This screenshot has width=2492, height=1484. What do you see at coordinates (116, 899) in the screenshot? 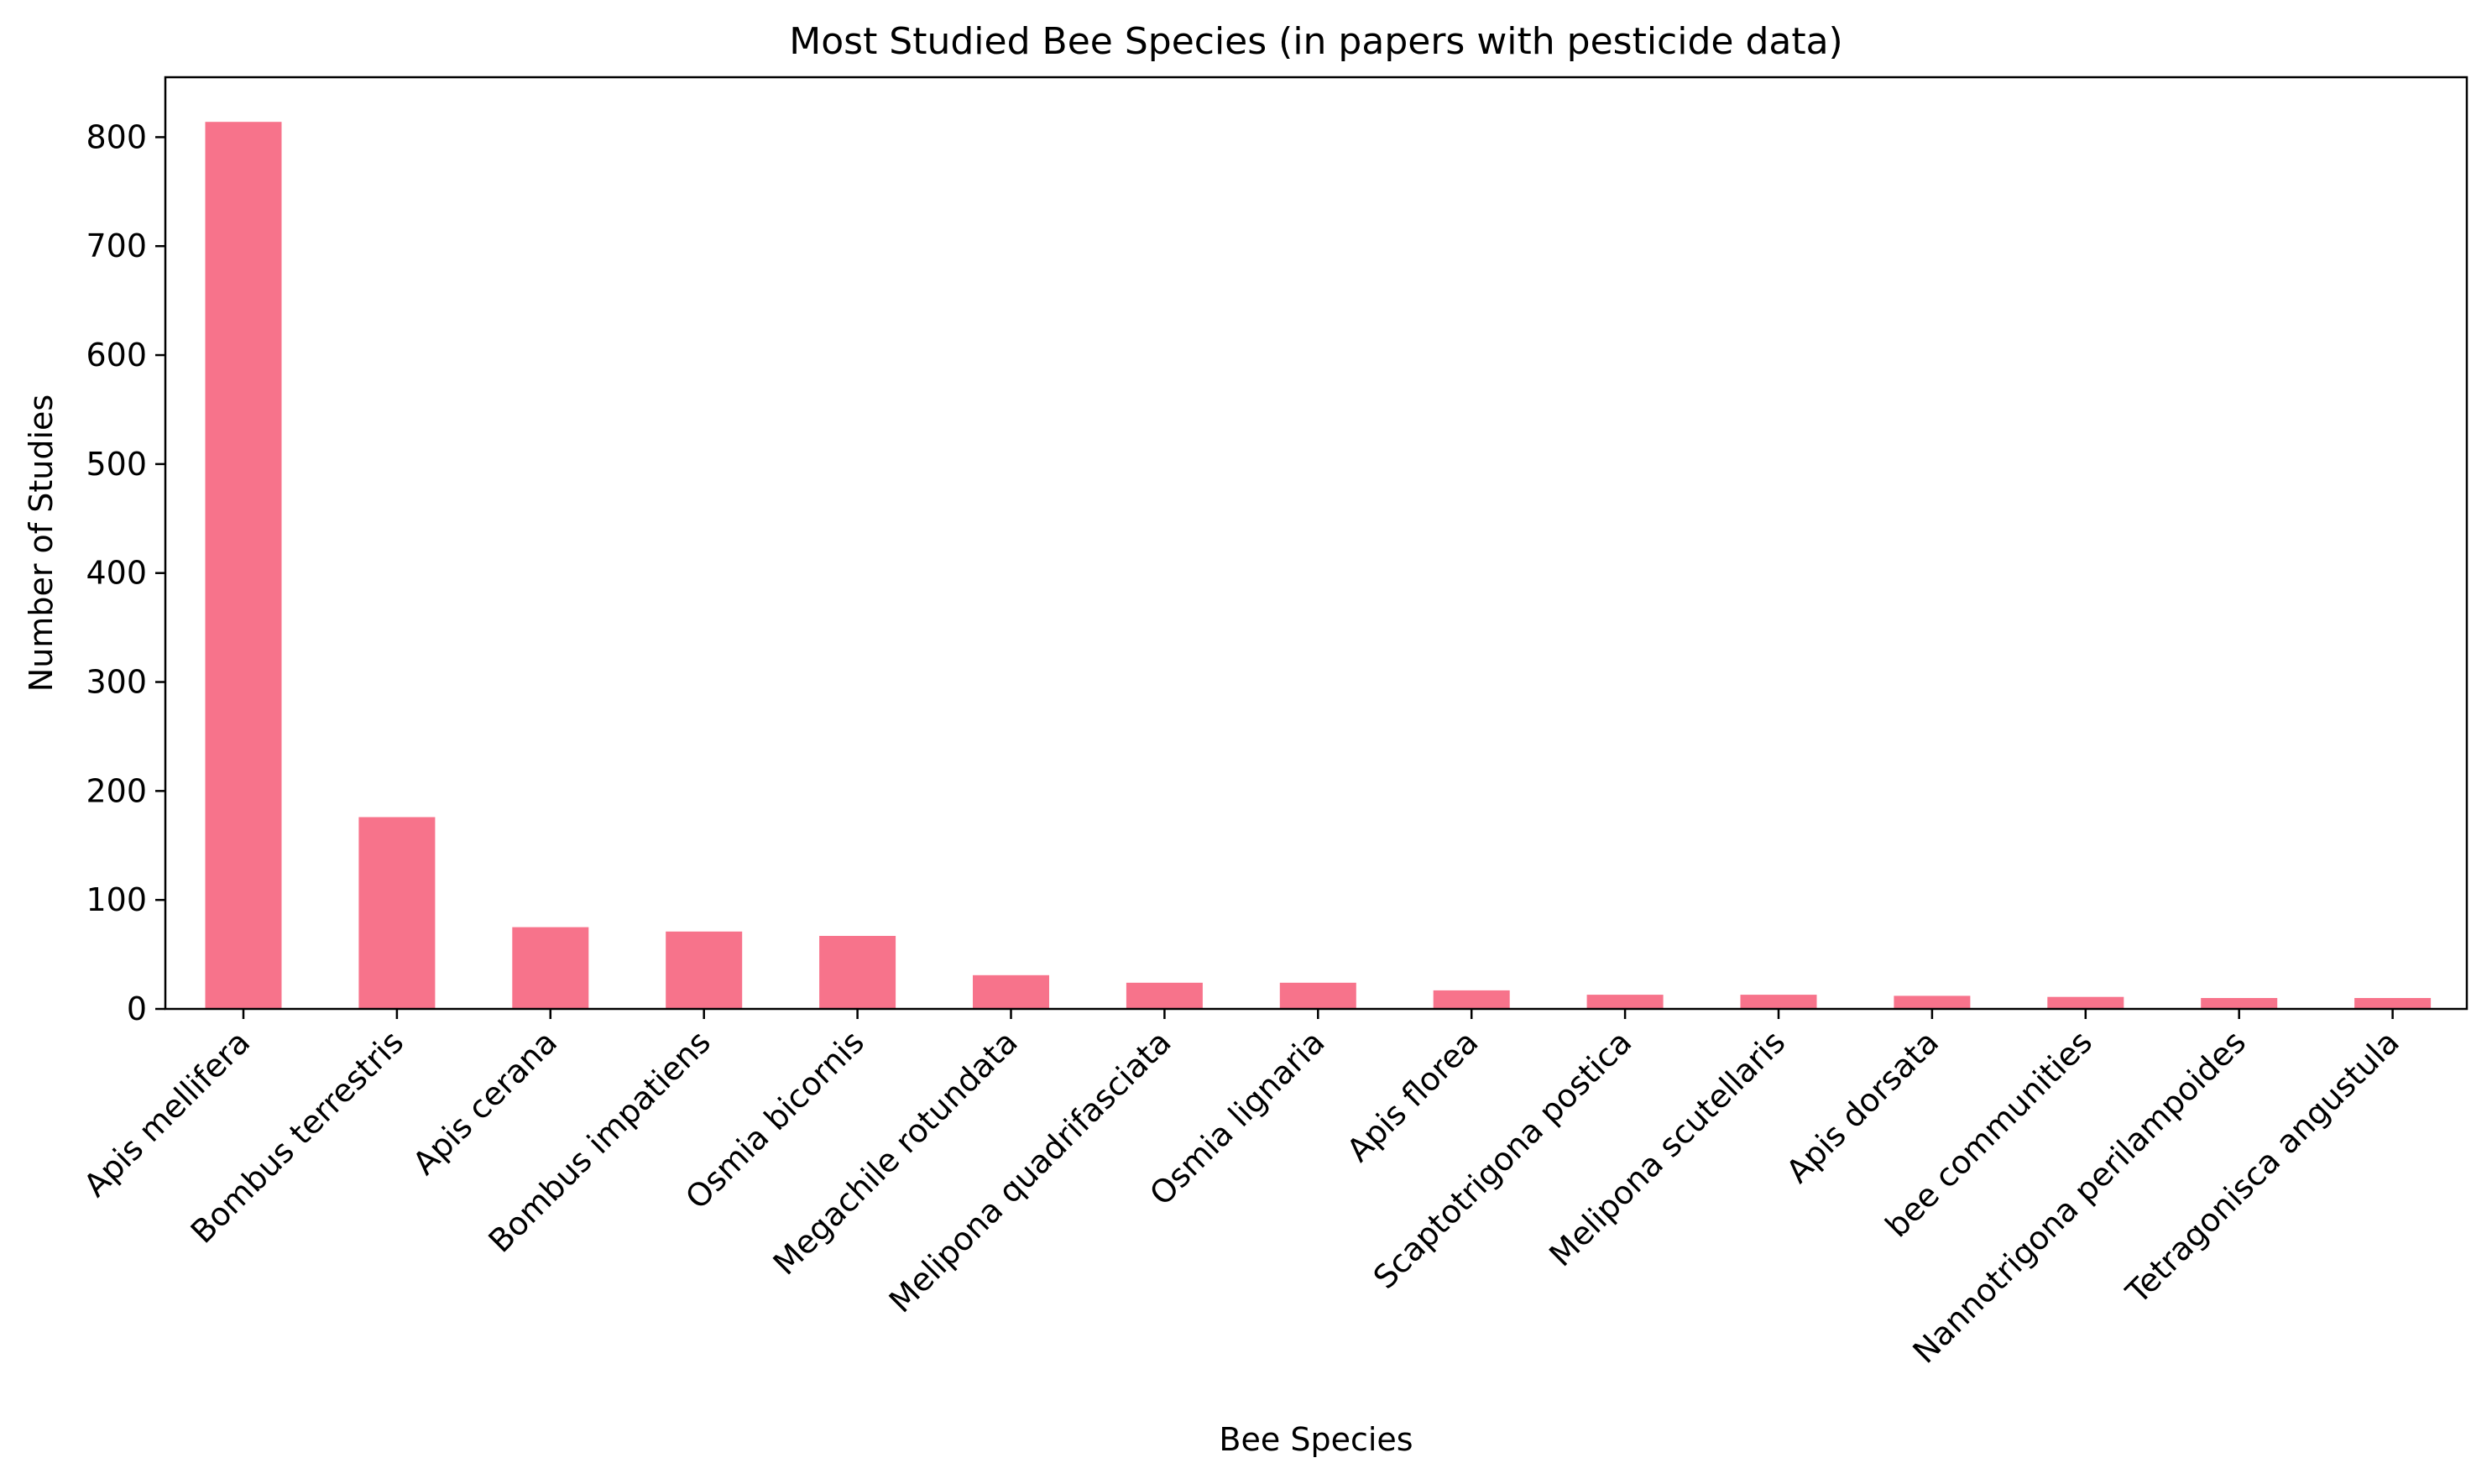
I see `y-tick-label: 100` at bounding box center [116, 899].